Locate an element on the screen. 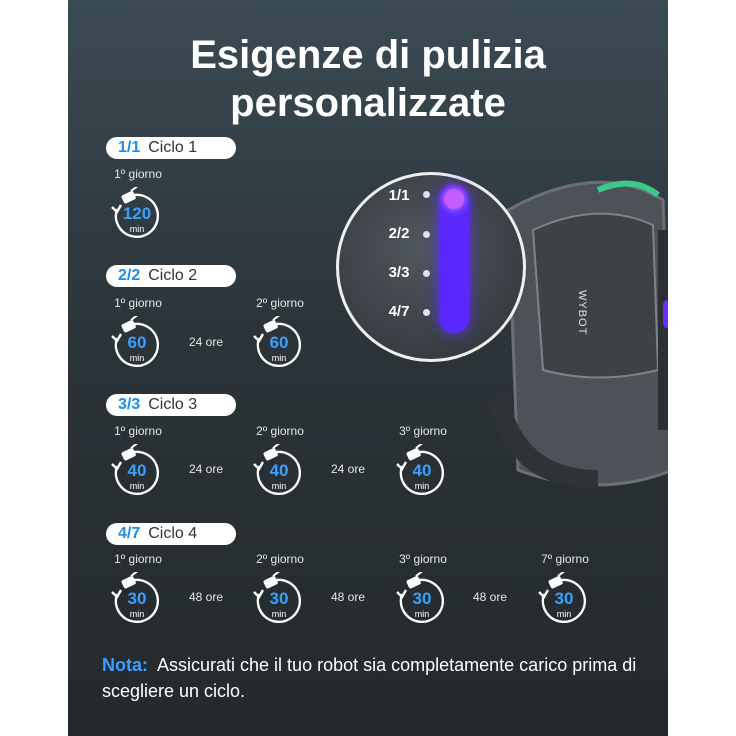 The image size is (736, 736). cycle-4-day-1-timer: 30 min is located at coordinates (137, 601).